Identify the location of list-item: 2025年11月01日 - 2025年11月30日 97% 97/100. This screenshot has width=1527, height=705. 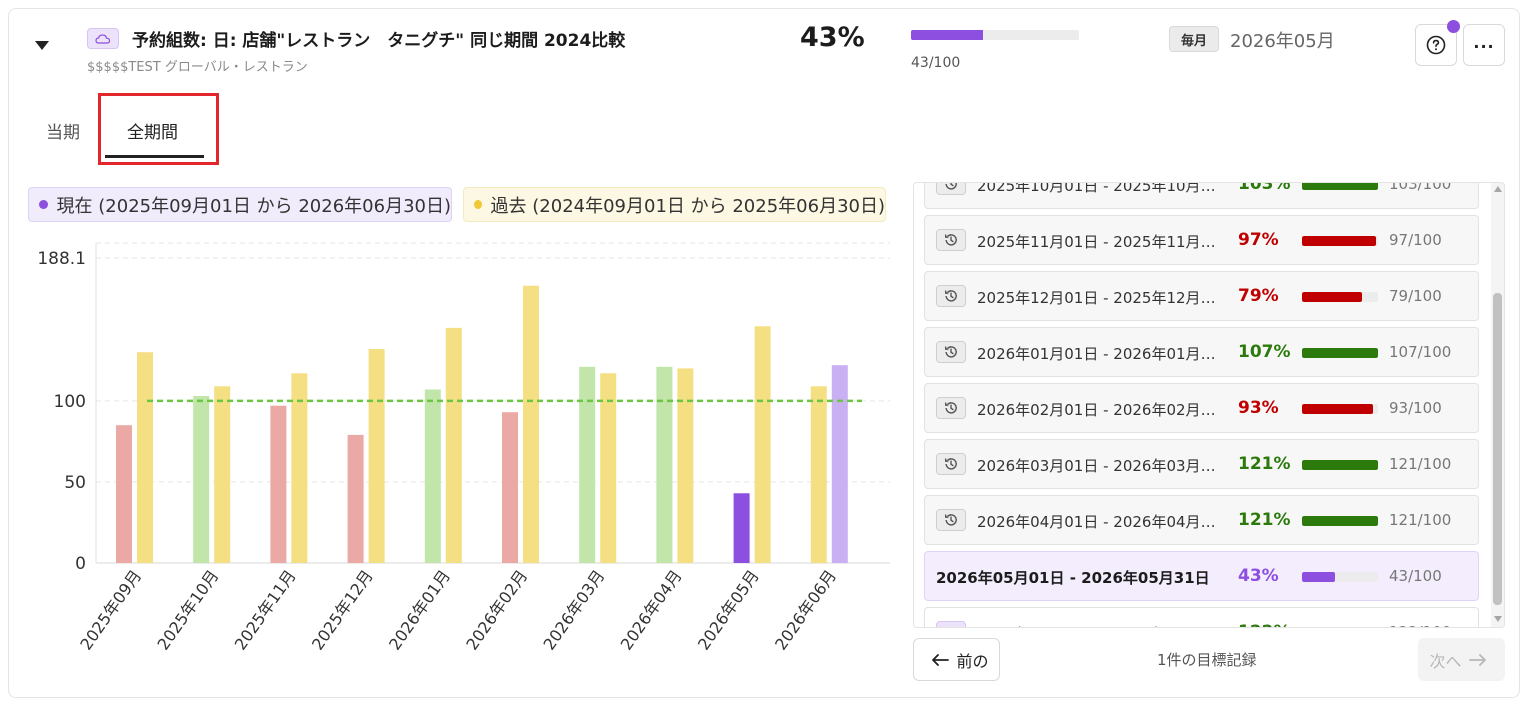
(1201, 240).